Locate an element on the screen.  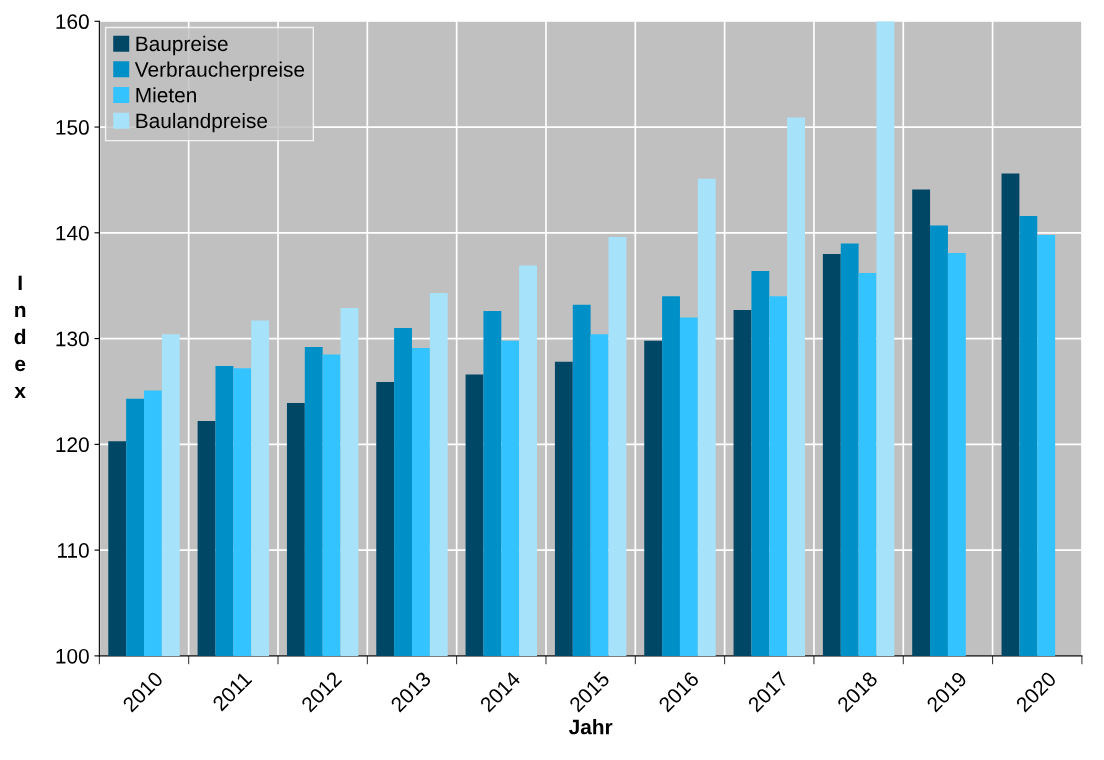
legend-label: Mieten is located at coordinates (166, 95).